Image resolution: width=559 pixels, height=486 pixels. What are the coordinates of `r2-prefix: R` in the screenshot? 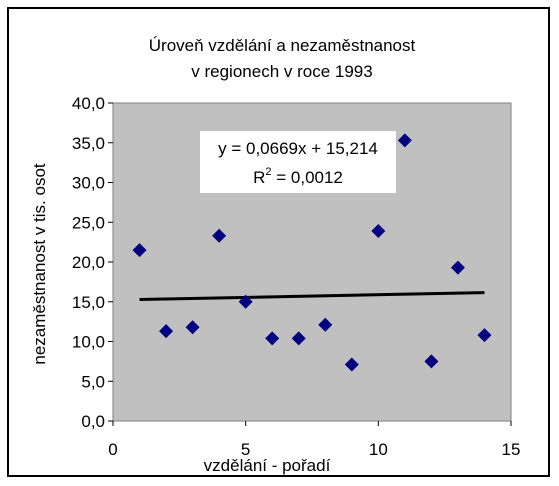 It's located at (259, 177).